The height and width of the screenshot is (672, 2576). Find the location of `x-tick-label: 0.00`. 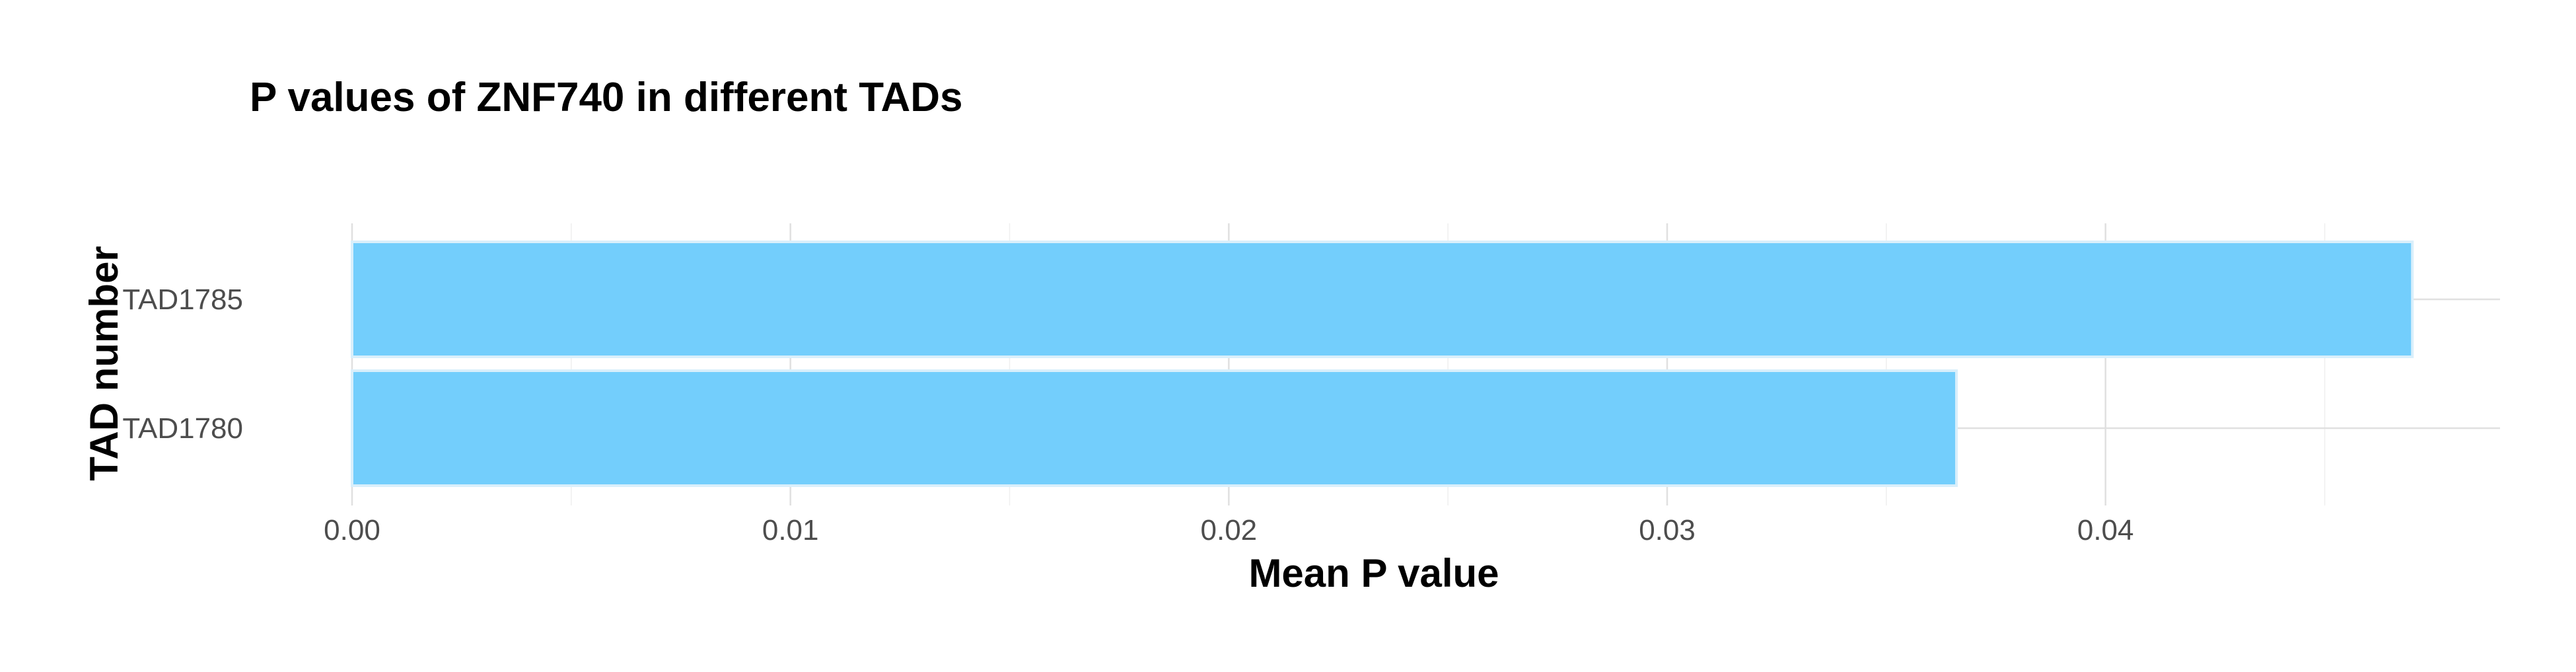

x-tick-label: 0.00 is located at coordinates (352, 530).